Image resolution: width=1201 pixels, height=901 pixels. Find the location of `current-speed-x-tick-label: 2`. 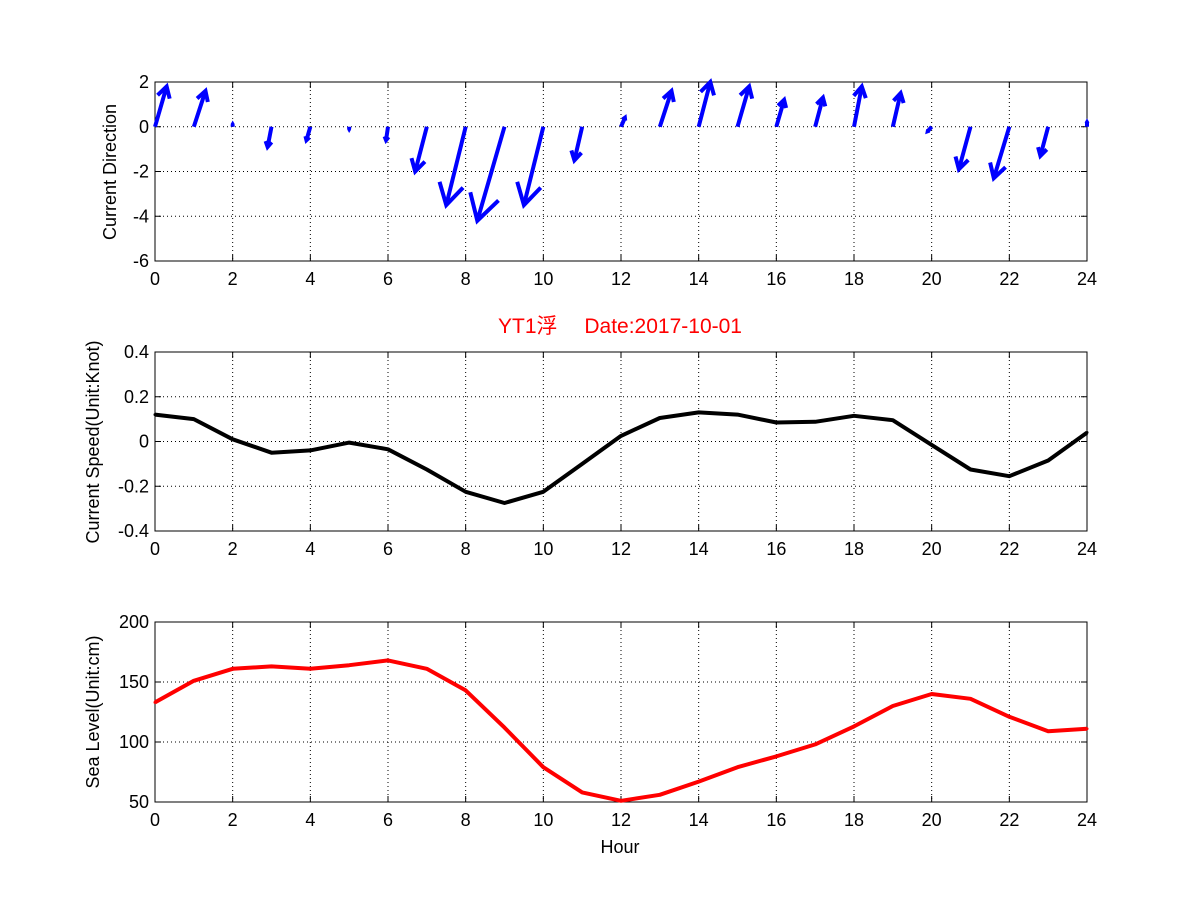

current-speed-x-tick-label: 2 is located at coordinates (233, 549).